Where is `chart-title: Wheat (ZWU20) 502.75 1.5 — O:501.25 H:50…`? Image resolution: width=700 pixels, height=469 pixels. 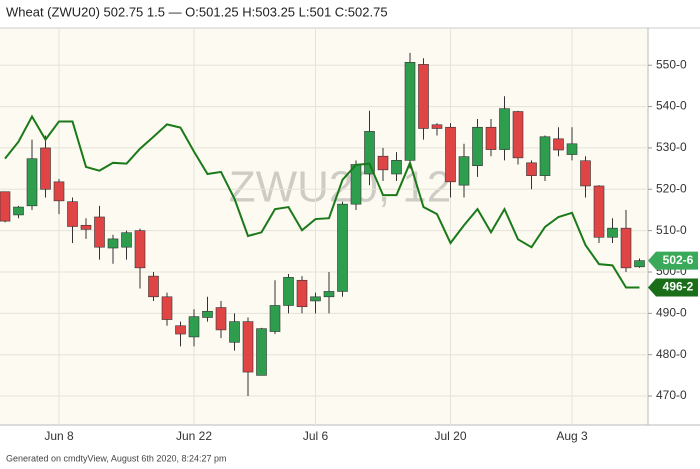
chart-title: Wheat (ZWU20) 502.75 1.5 — O:501.25 H:50… is located at coordinates (197, 11).